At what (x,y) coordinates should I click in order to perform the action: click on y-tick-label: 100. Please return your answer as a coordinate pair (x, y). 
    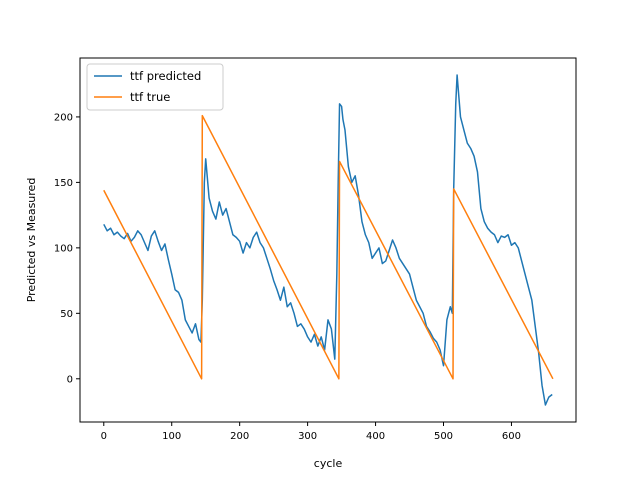
    Looking at the image, I should click on (63, 248).